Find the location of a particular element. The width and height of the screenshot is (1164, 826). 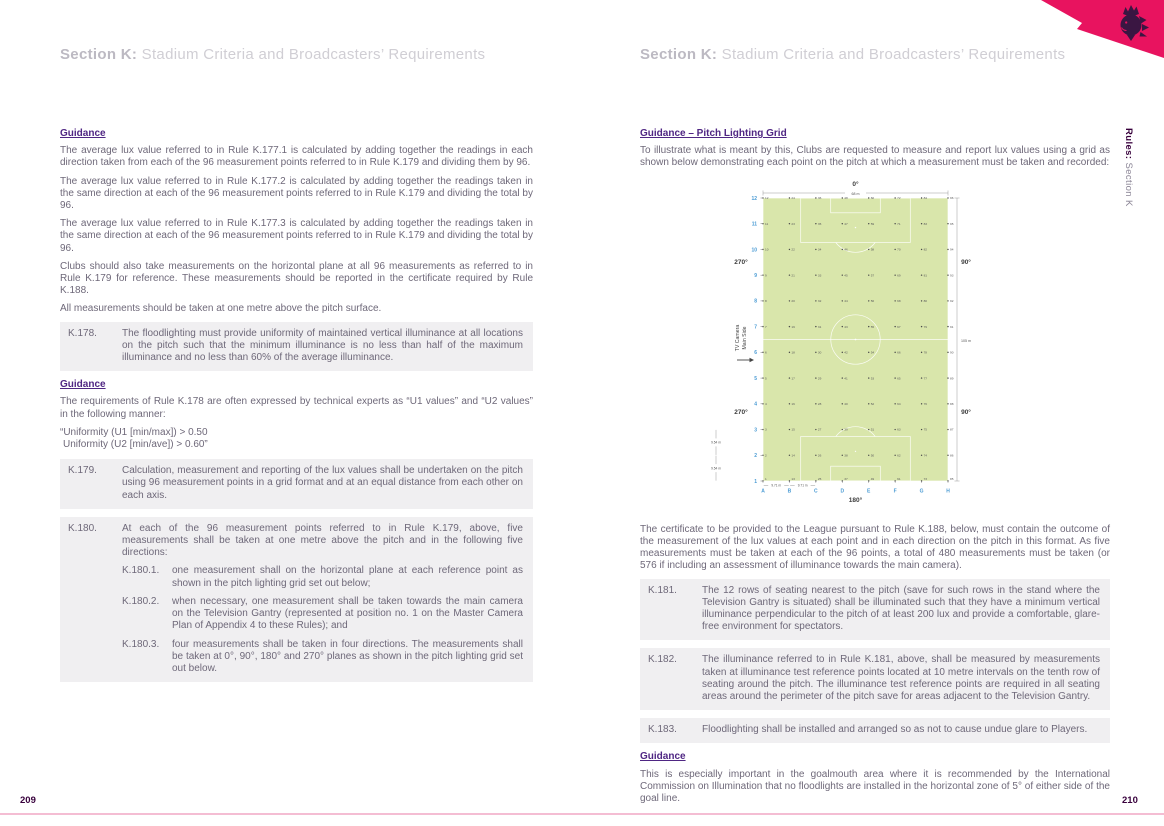

svg-text: 84 is located at coordinates (926, 198).